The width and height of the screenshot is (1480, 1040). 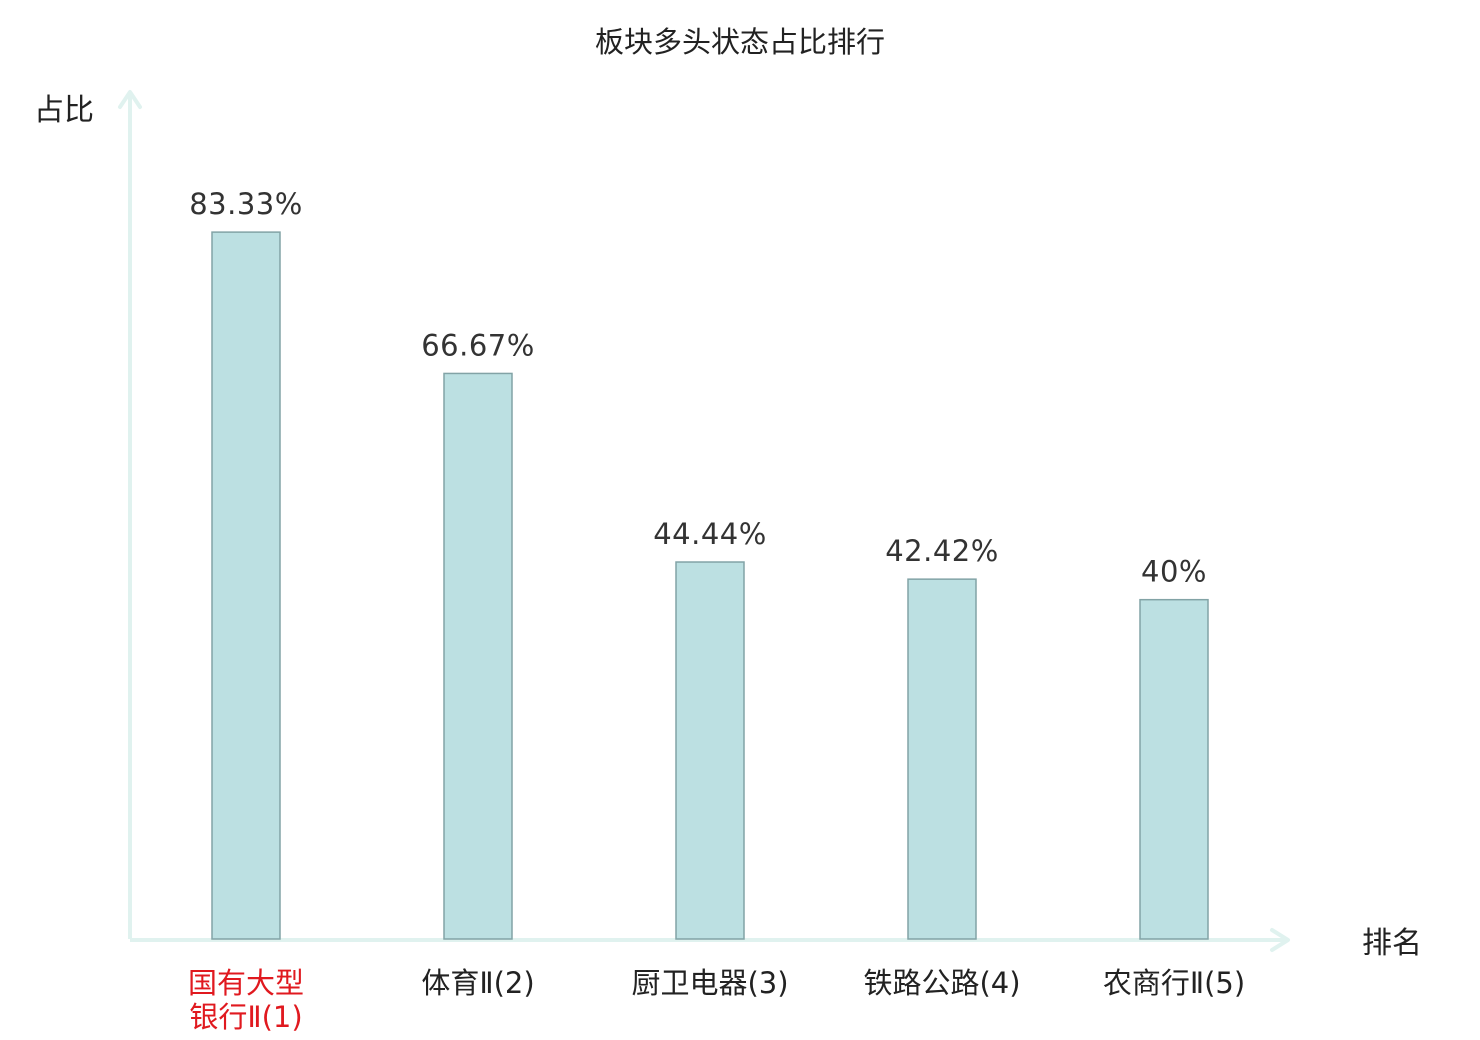 I want to click on data-label: 40%, so click(x=1174, y=572).